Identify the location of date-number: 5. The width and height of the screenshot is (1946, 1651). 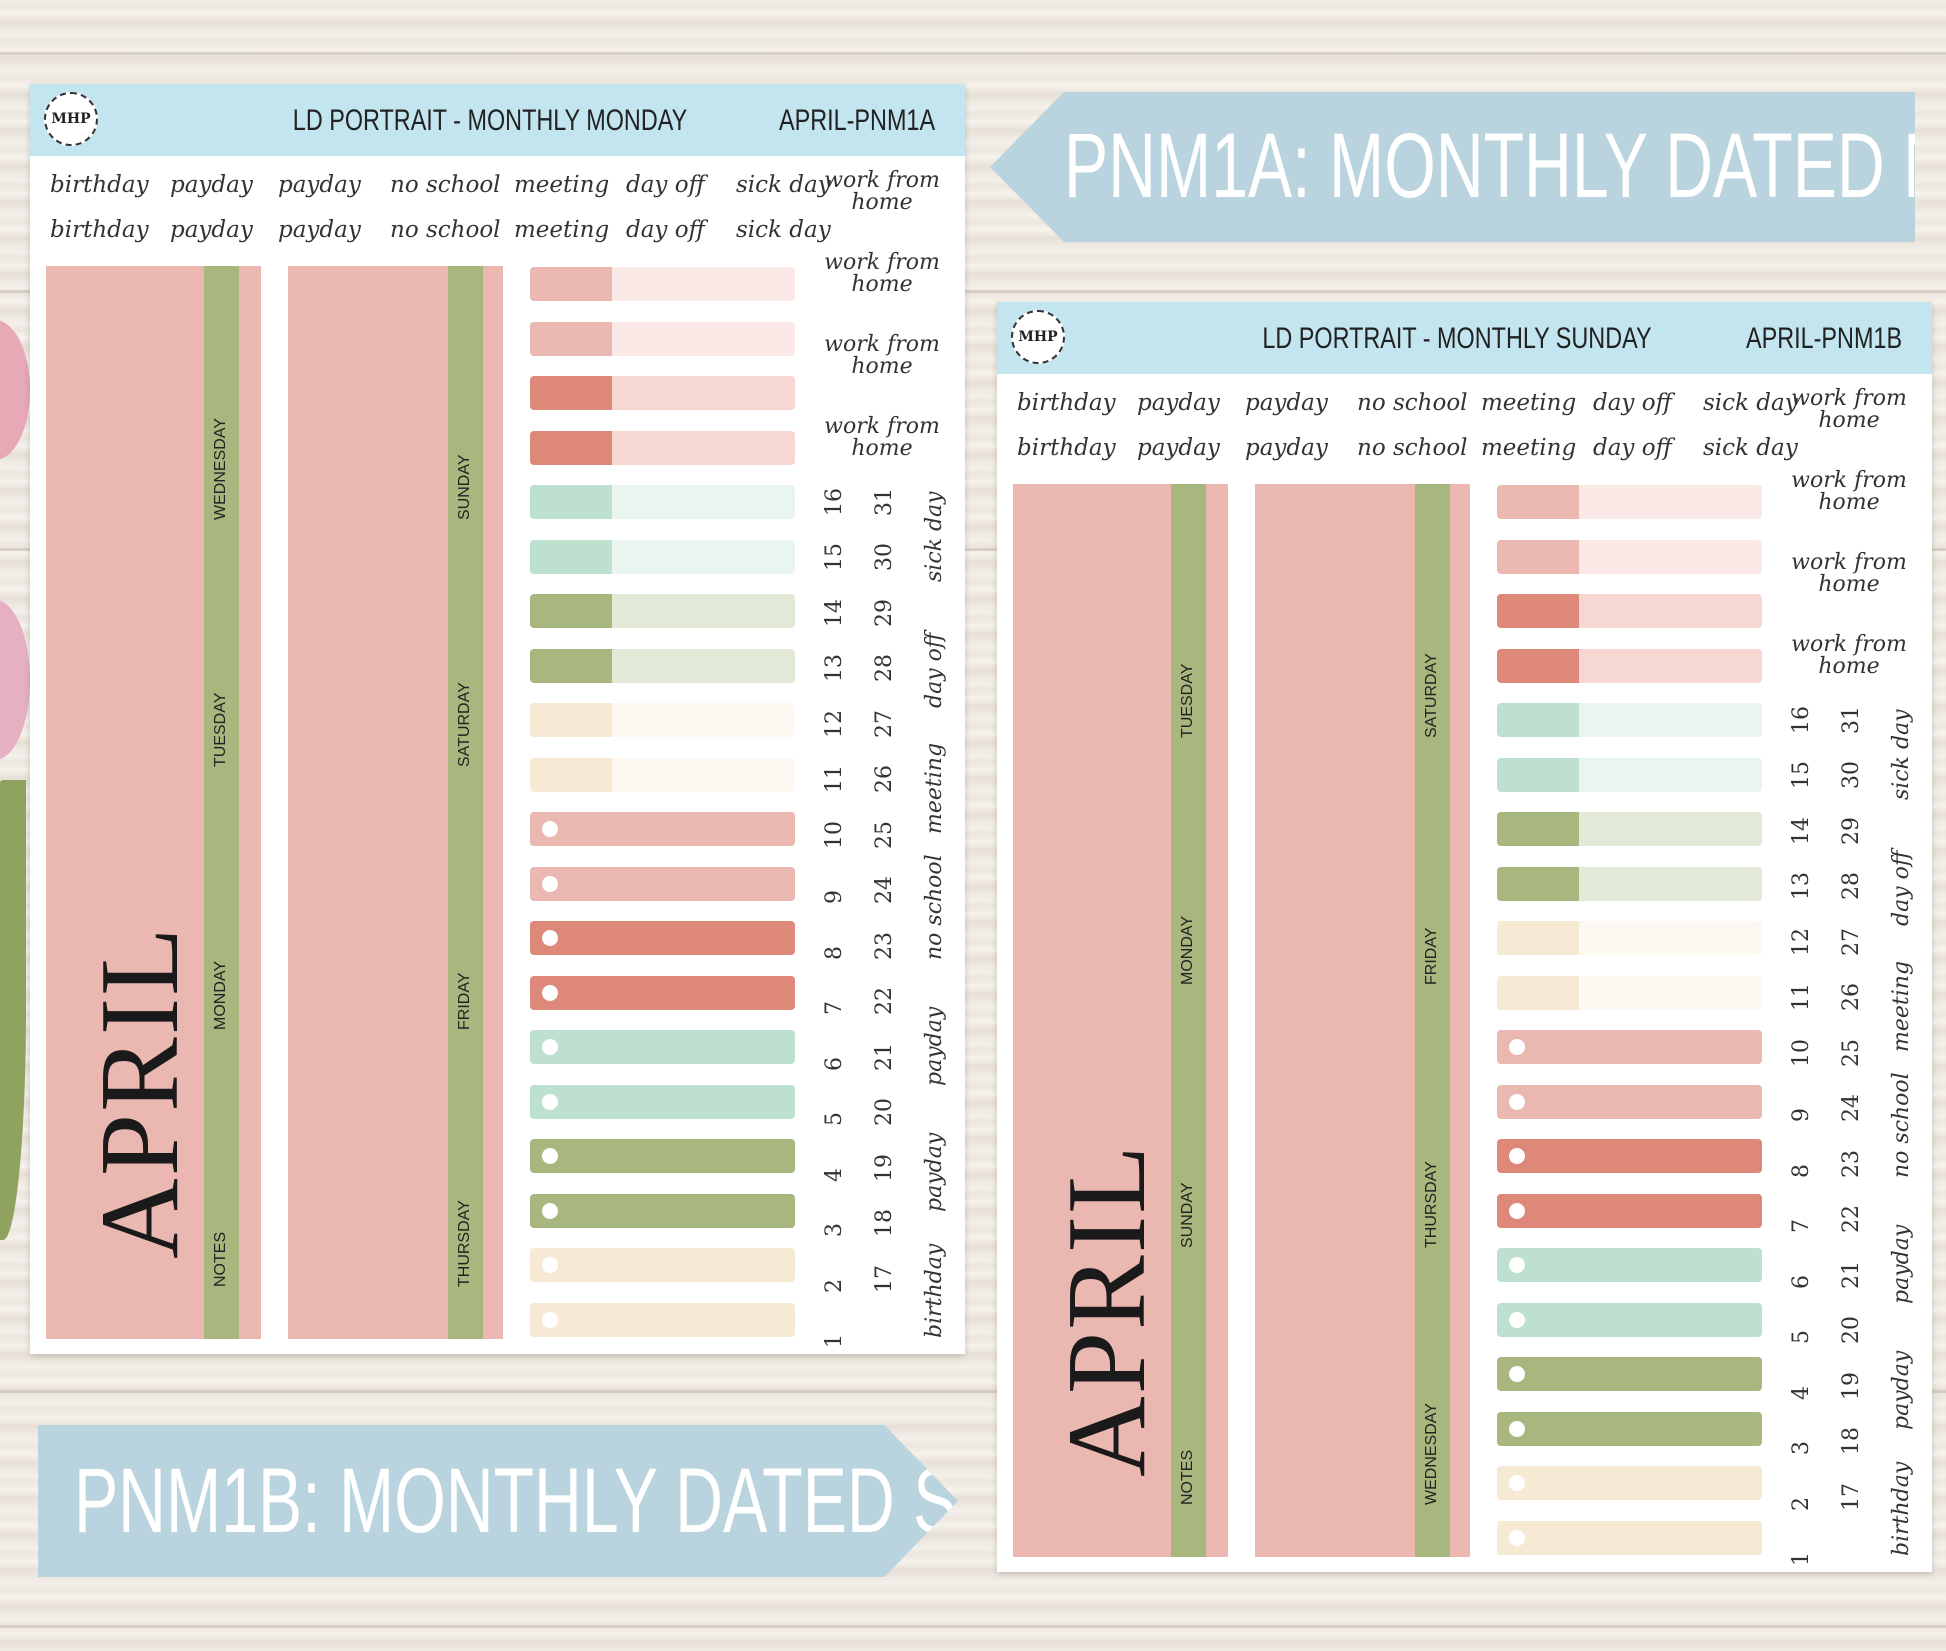
(1801, 1337).